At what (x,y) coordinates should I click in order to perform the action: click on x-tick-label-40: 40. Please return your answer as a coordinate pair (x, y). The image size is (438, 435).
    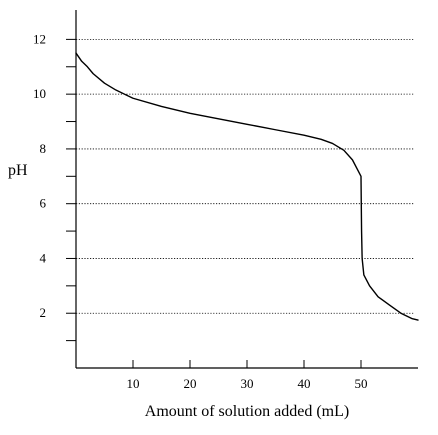
    Looking at the image, I should click on (304, 383).